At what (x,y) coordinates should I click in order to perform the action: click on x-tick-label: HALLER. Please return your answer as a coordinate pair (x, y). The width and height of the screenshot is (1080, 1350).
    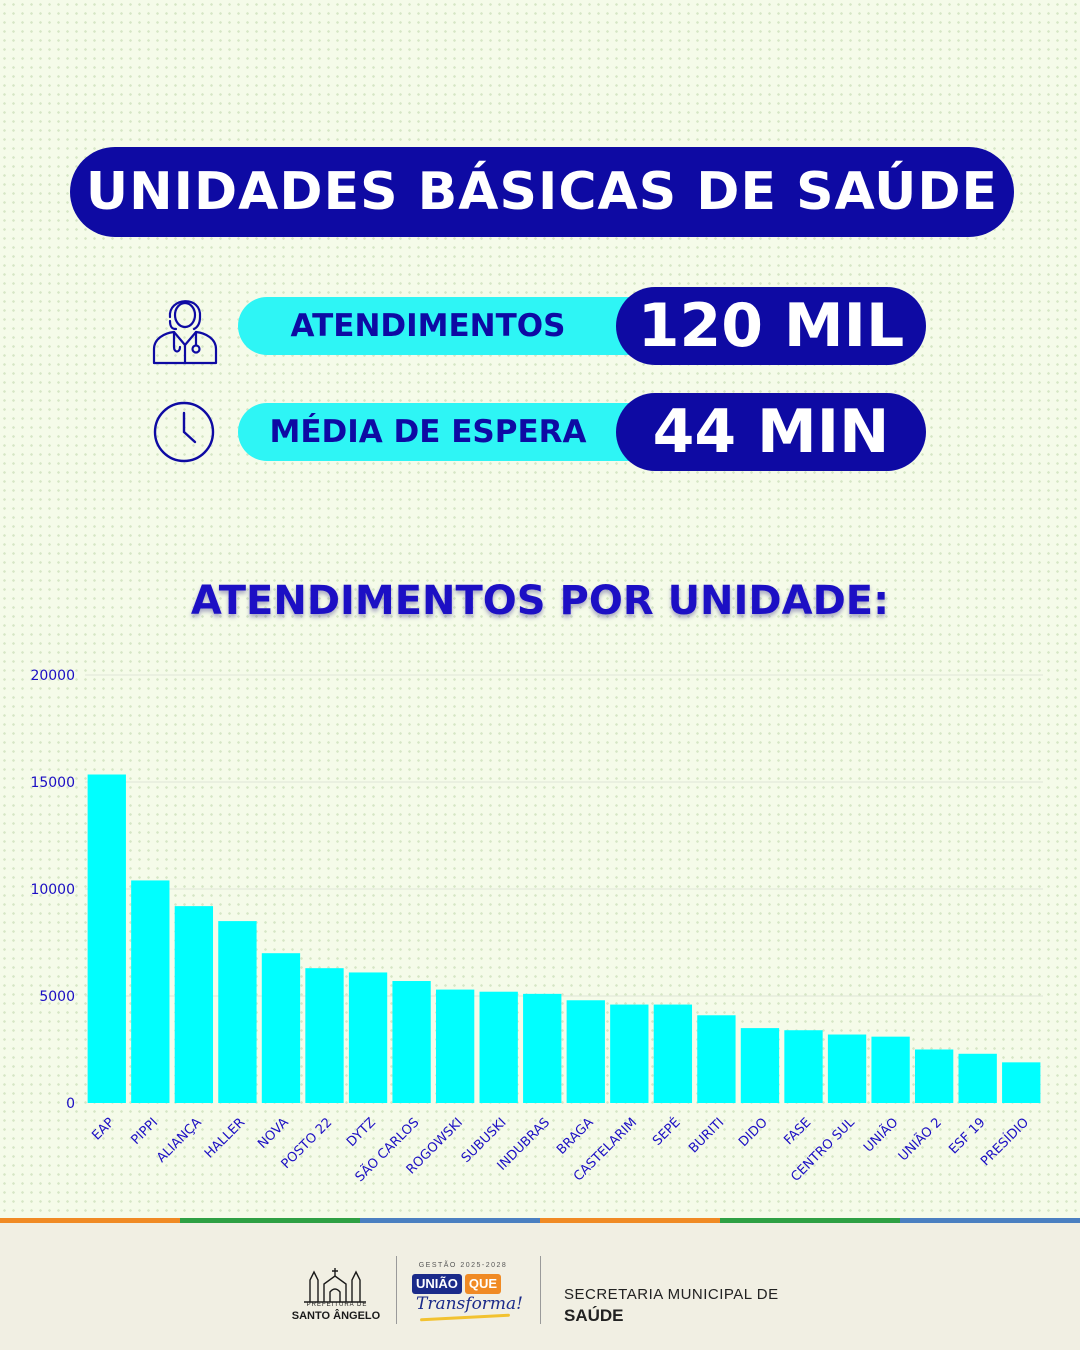
    Looking at the image, I should click on (225, 1138).